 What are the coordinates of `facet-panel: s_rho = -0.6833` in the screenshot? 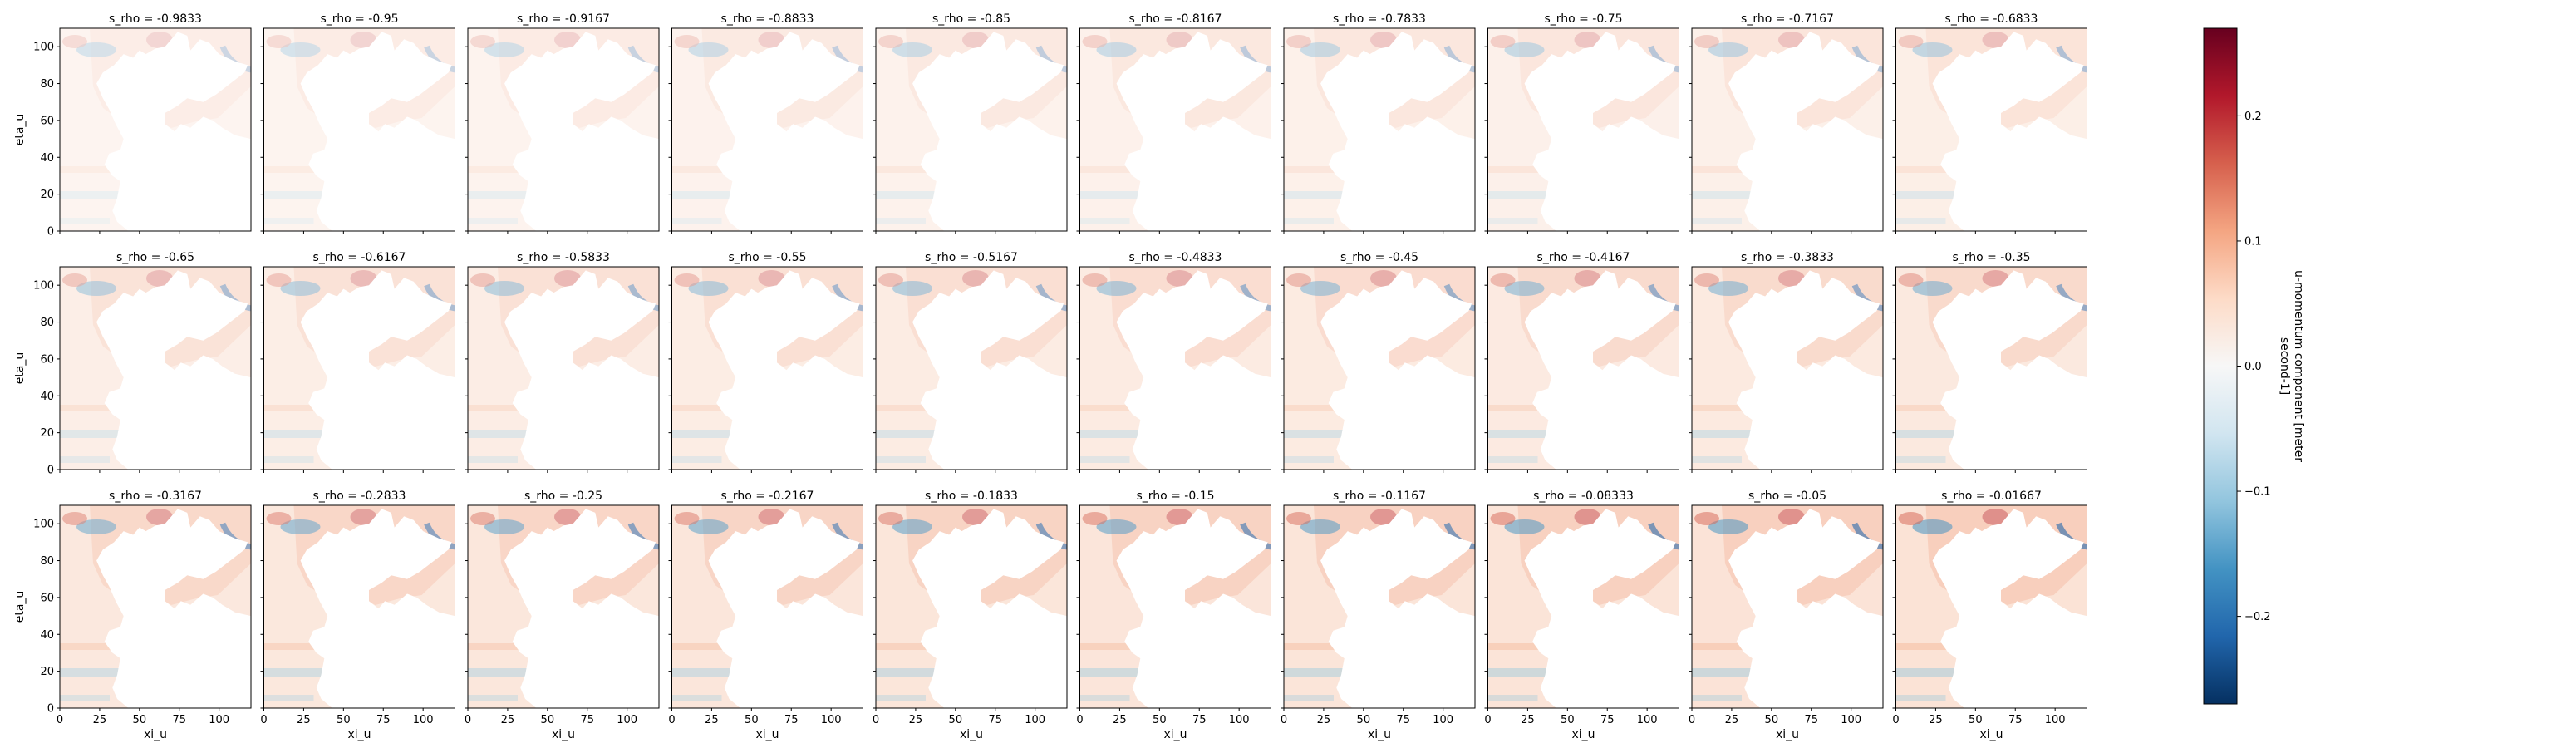 It's located at (1990, 123).